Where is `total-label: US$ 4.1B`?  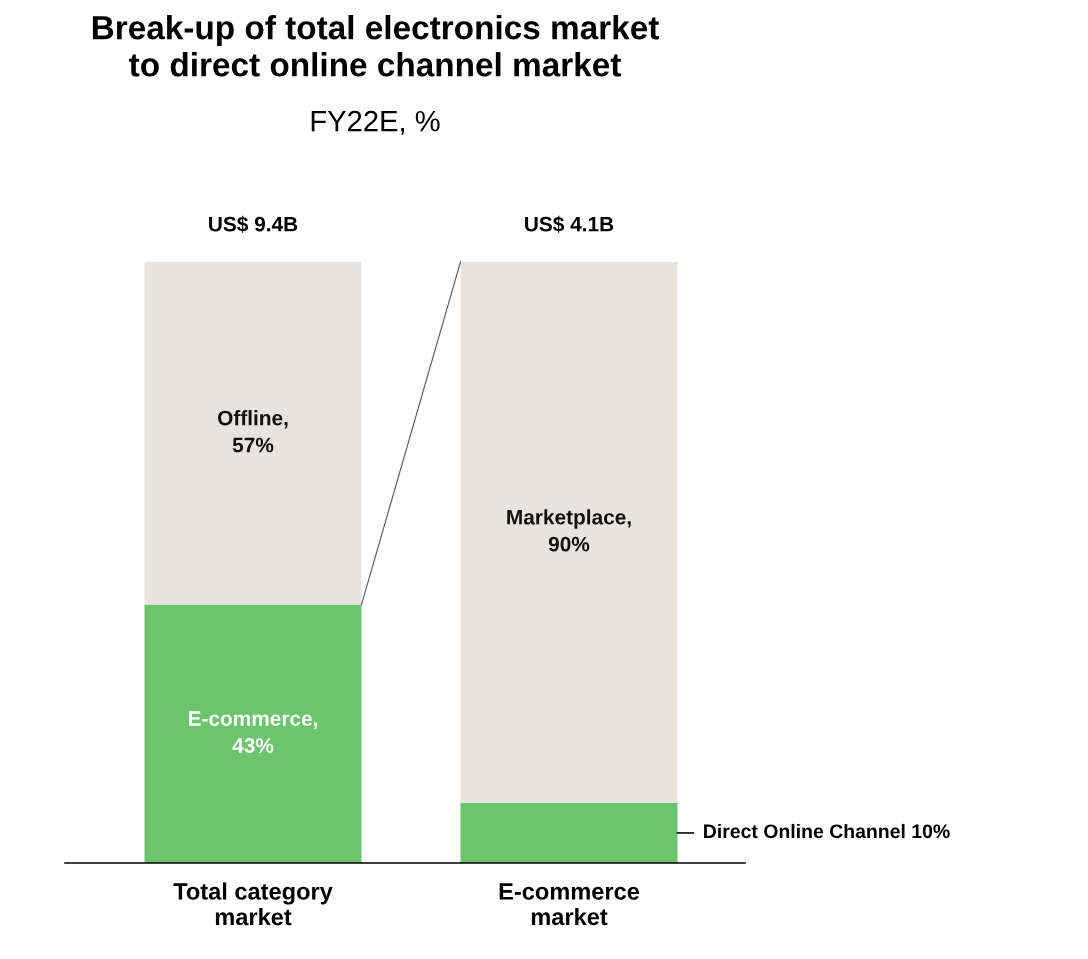
total-label: US$ 4.1B is located at coordinates (569, 224).